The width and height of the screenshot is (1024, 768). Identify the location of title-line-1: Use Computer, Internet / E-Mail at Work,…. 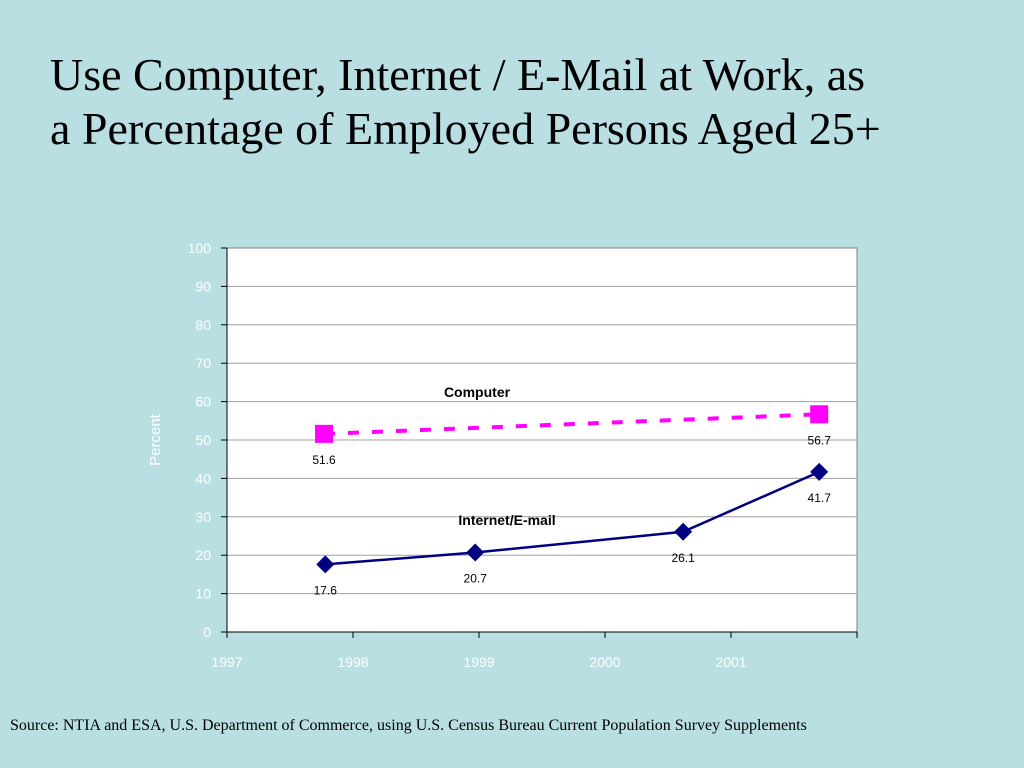
(458, 74).